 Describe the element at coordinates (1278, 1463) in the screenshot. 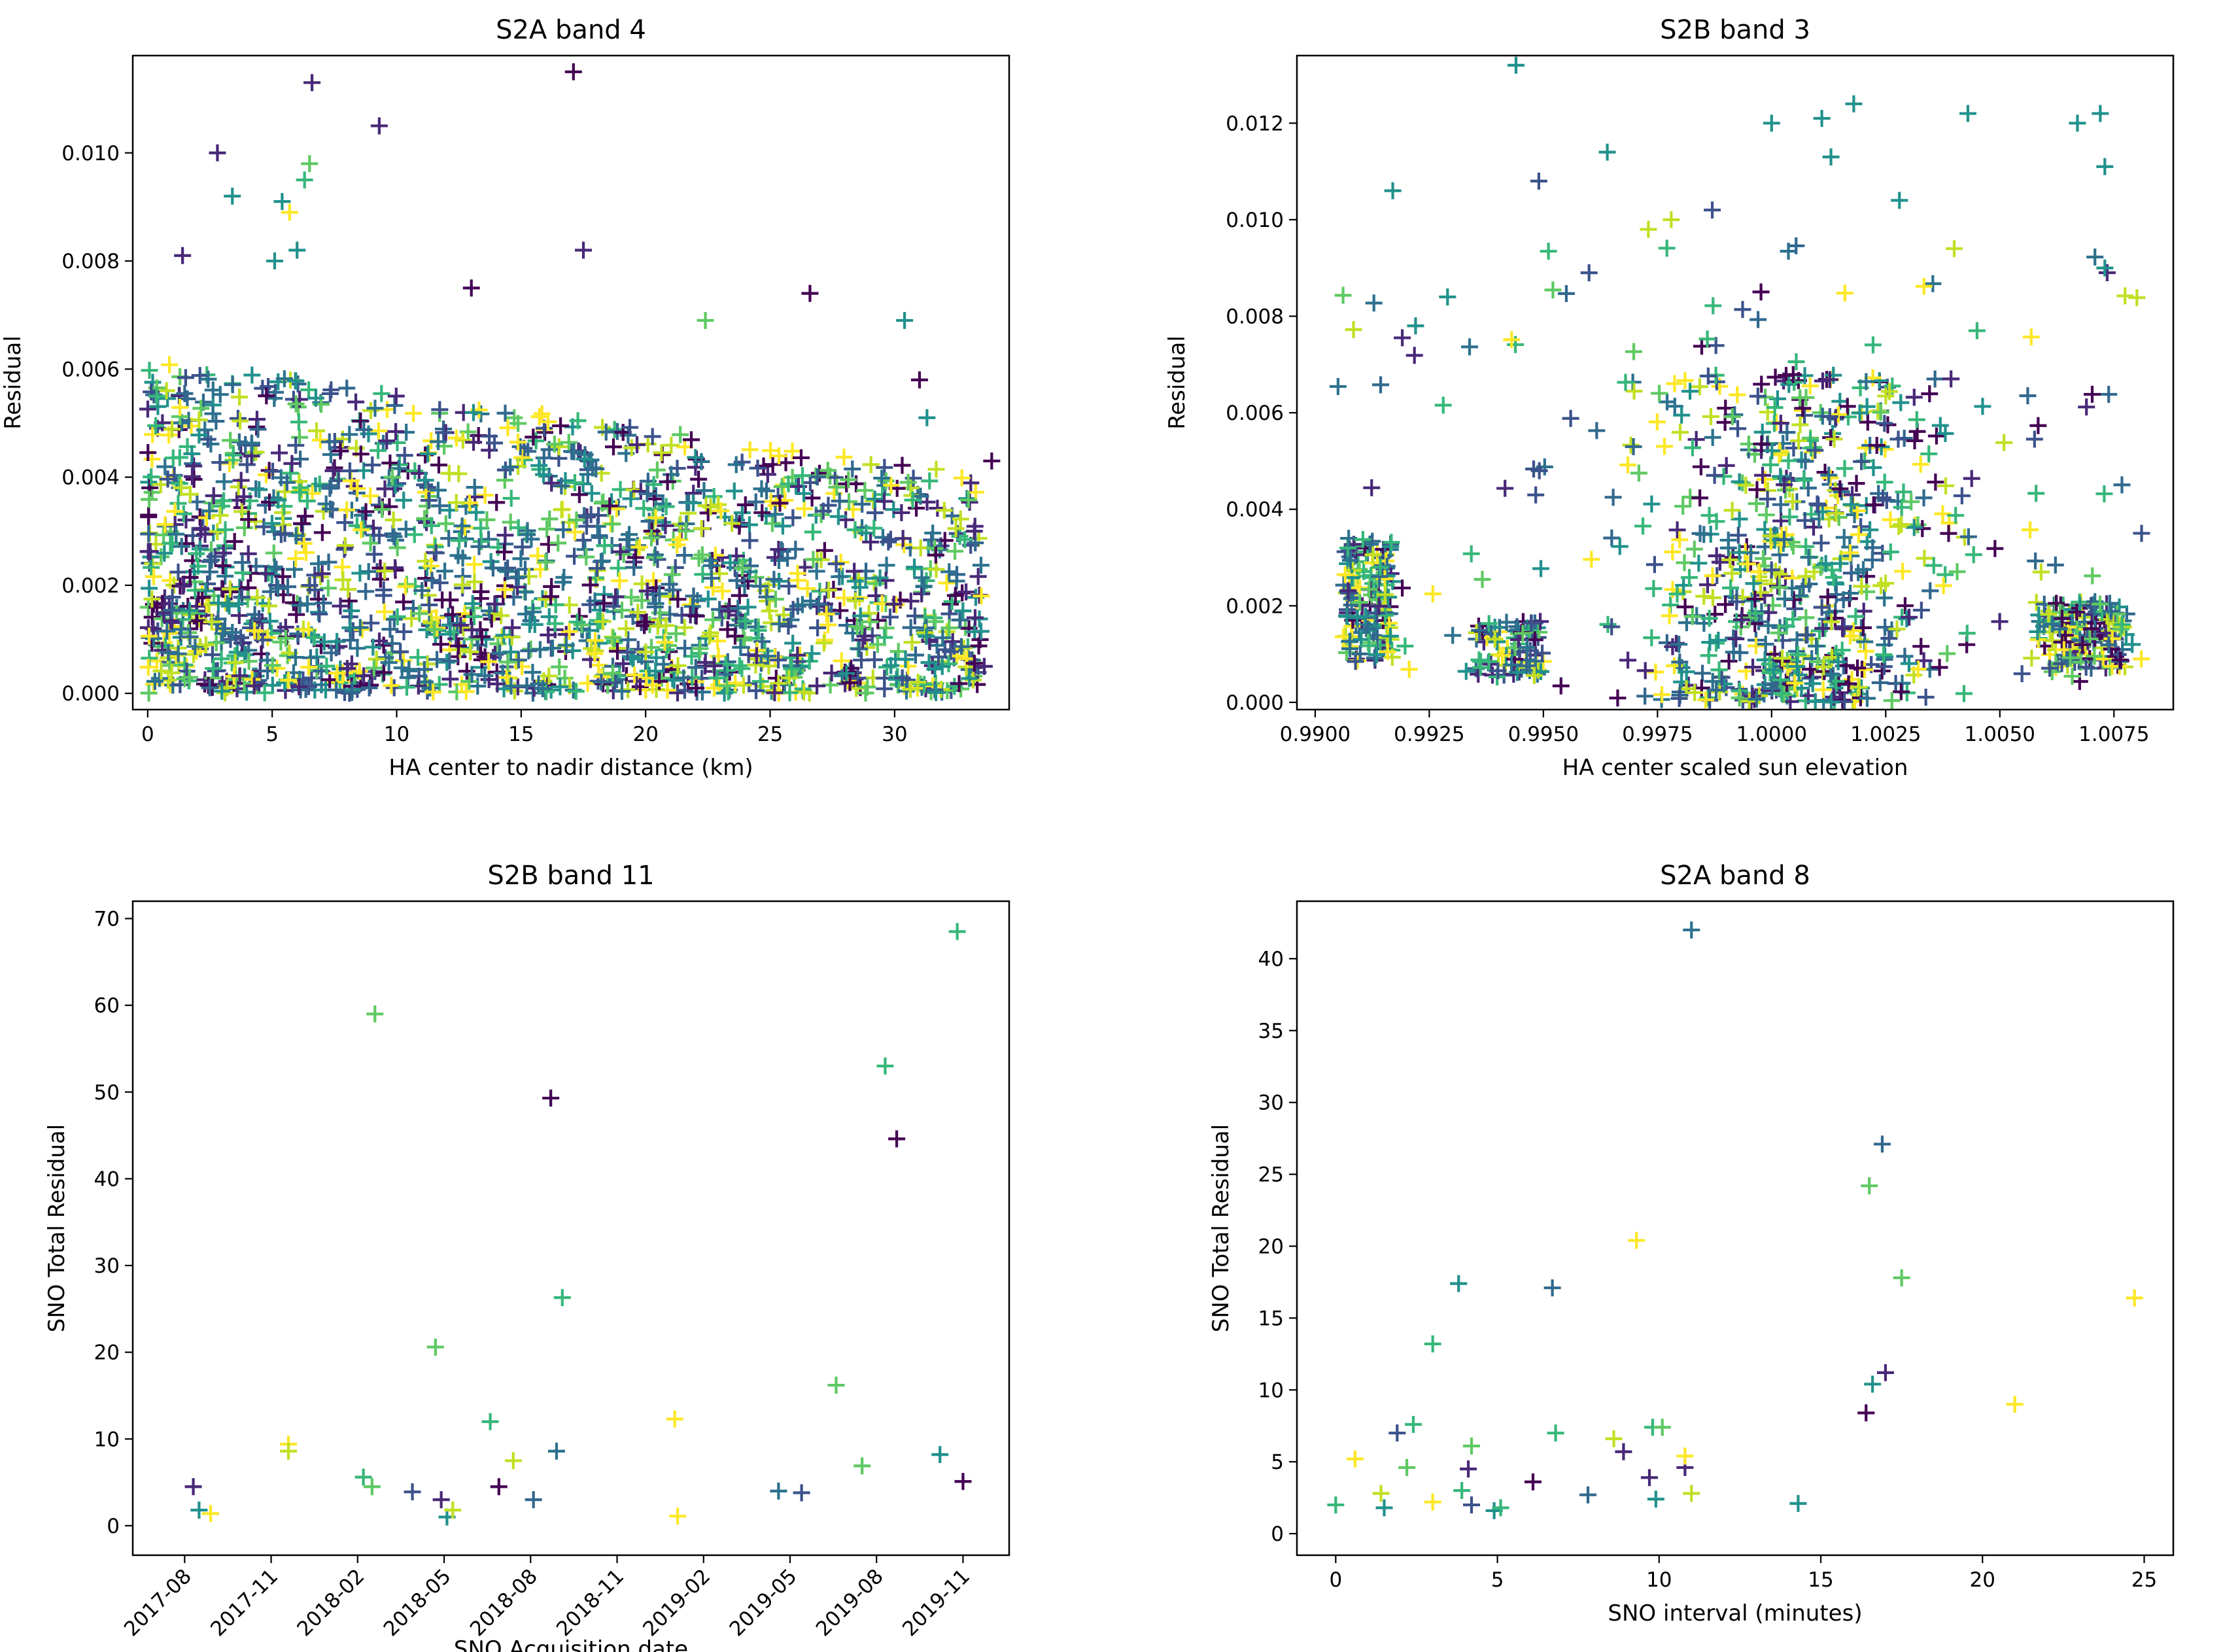

I see `y-tick-label: 5` at that location.